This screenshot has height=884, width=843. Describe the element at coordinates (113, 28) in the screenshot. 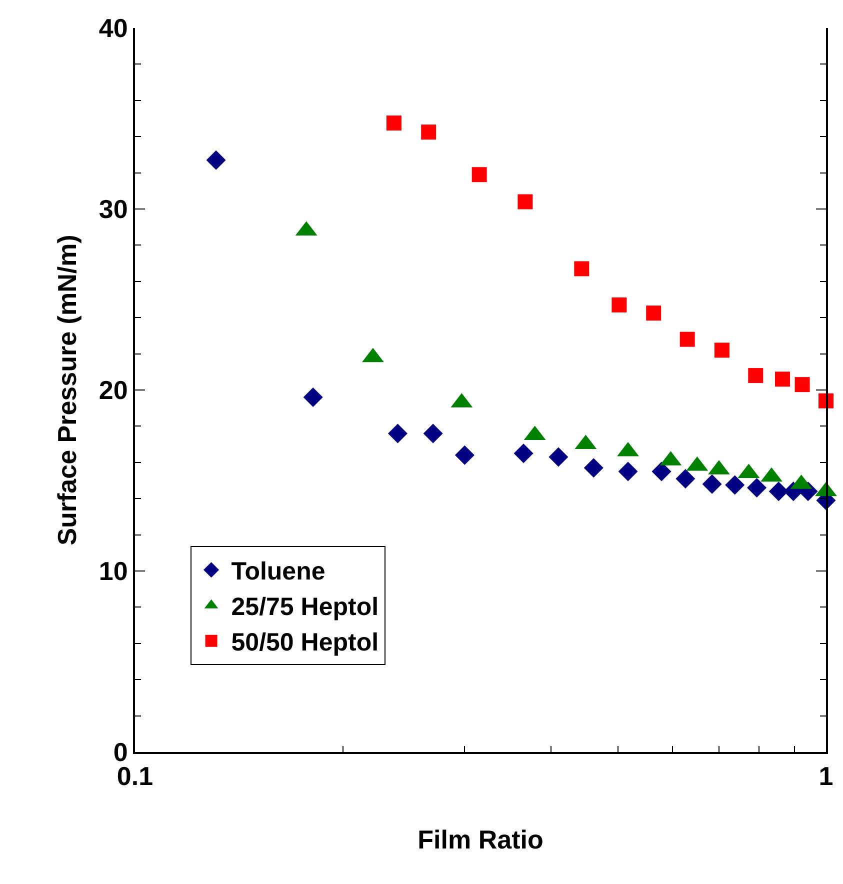

I see `y-tick-label: 40` at that location.